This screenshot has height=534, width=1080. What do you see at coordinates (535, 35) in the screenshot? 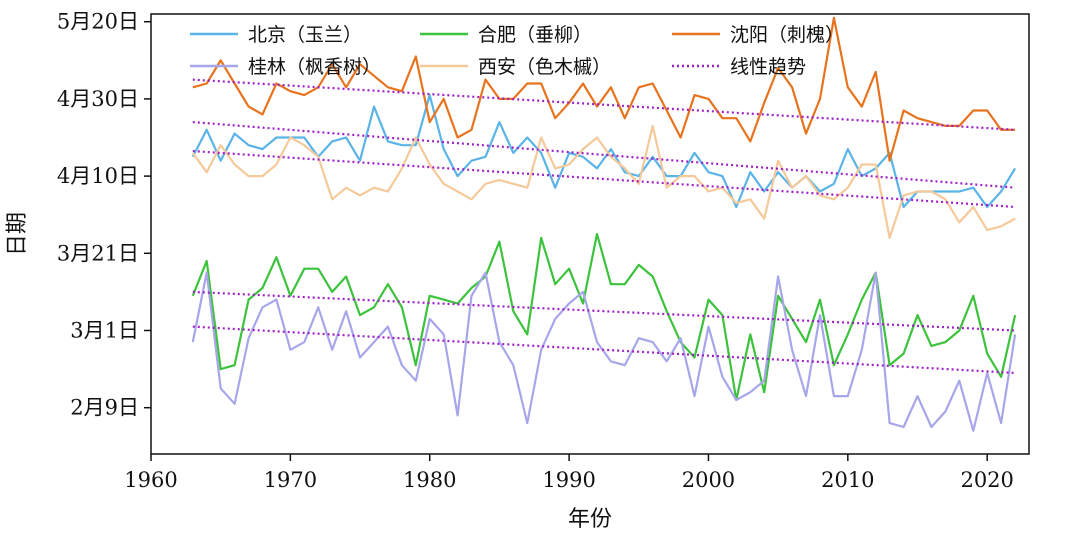
I see `legend-label-1: 合肥（垂柳）` at bounding box center [535, 35].